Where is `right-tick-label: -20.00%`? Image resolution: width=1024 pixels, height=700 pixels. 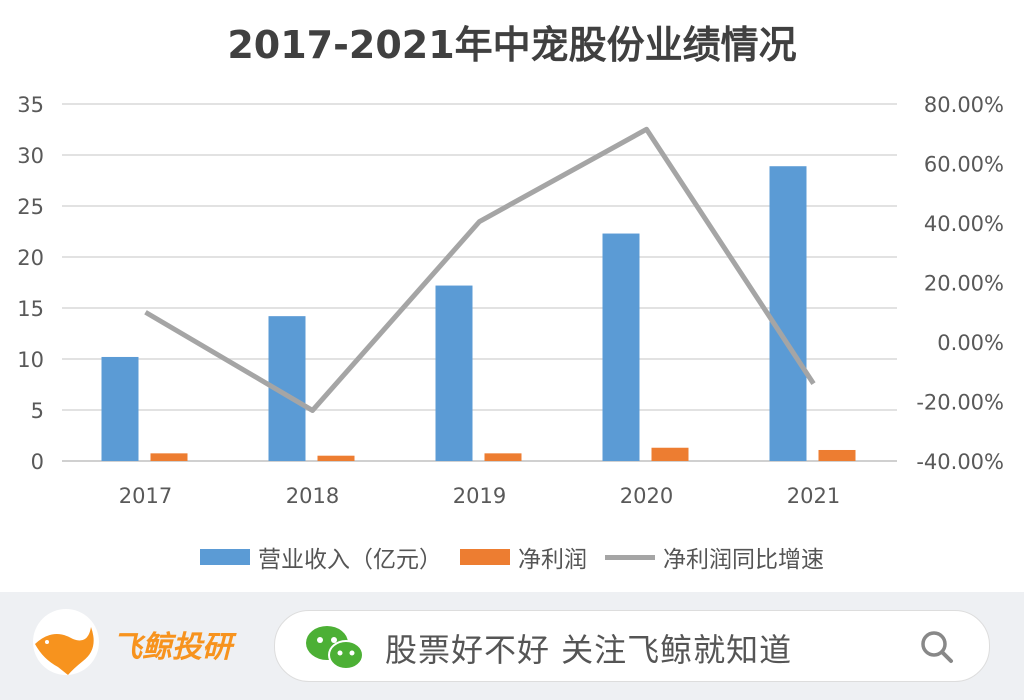
right-tick-label: -20.00% is located at coordinates (960, 403).